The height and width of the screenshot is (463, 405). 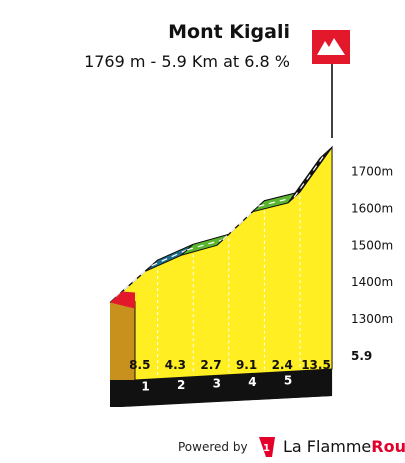 What do you see at coordinates (175, 365) in the screenshot?
I see `gradient-label: 4.3` at bounding box center [175, 365].